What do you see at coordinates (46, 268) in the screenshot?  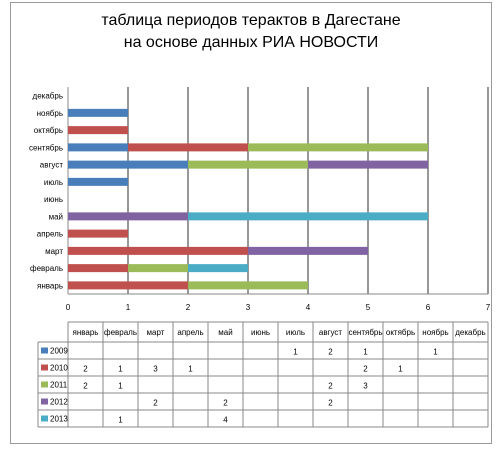 I see `y-tick-label-1: февраль` at bounding box center [46, 268].